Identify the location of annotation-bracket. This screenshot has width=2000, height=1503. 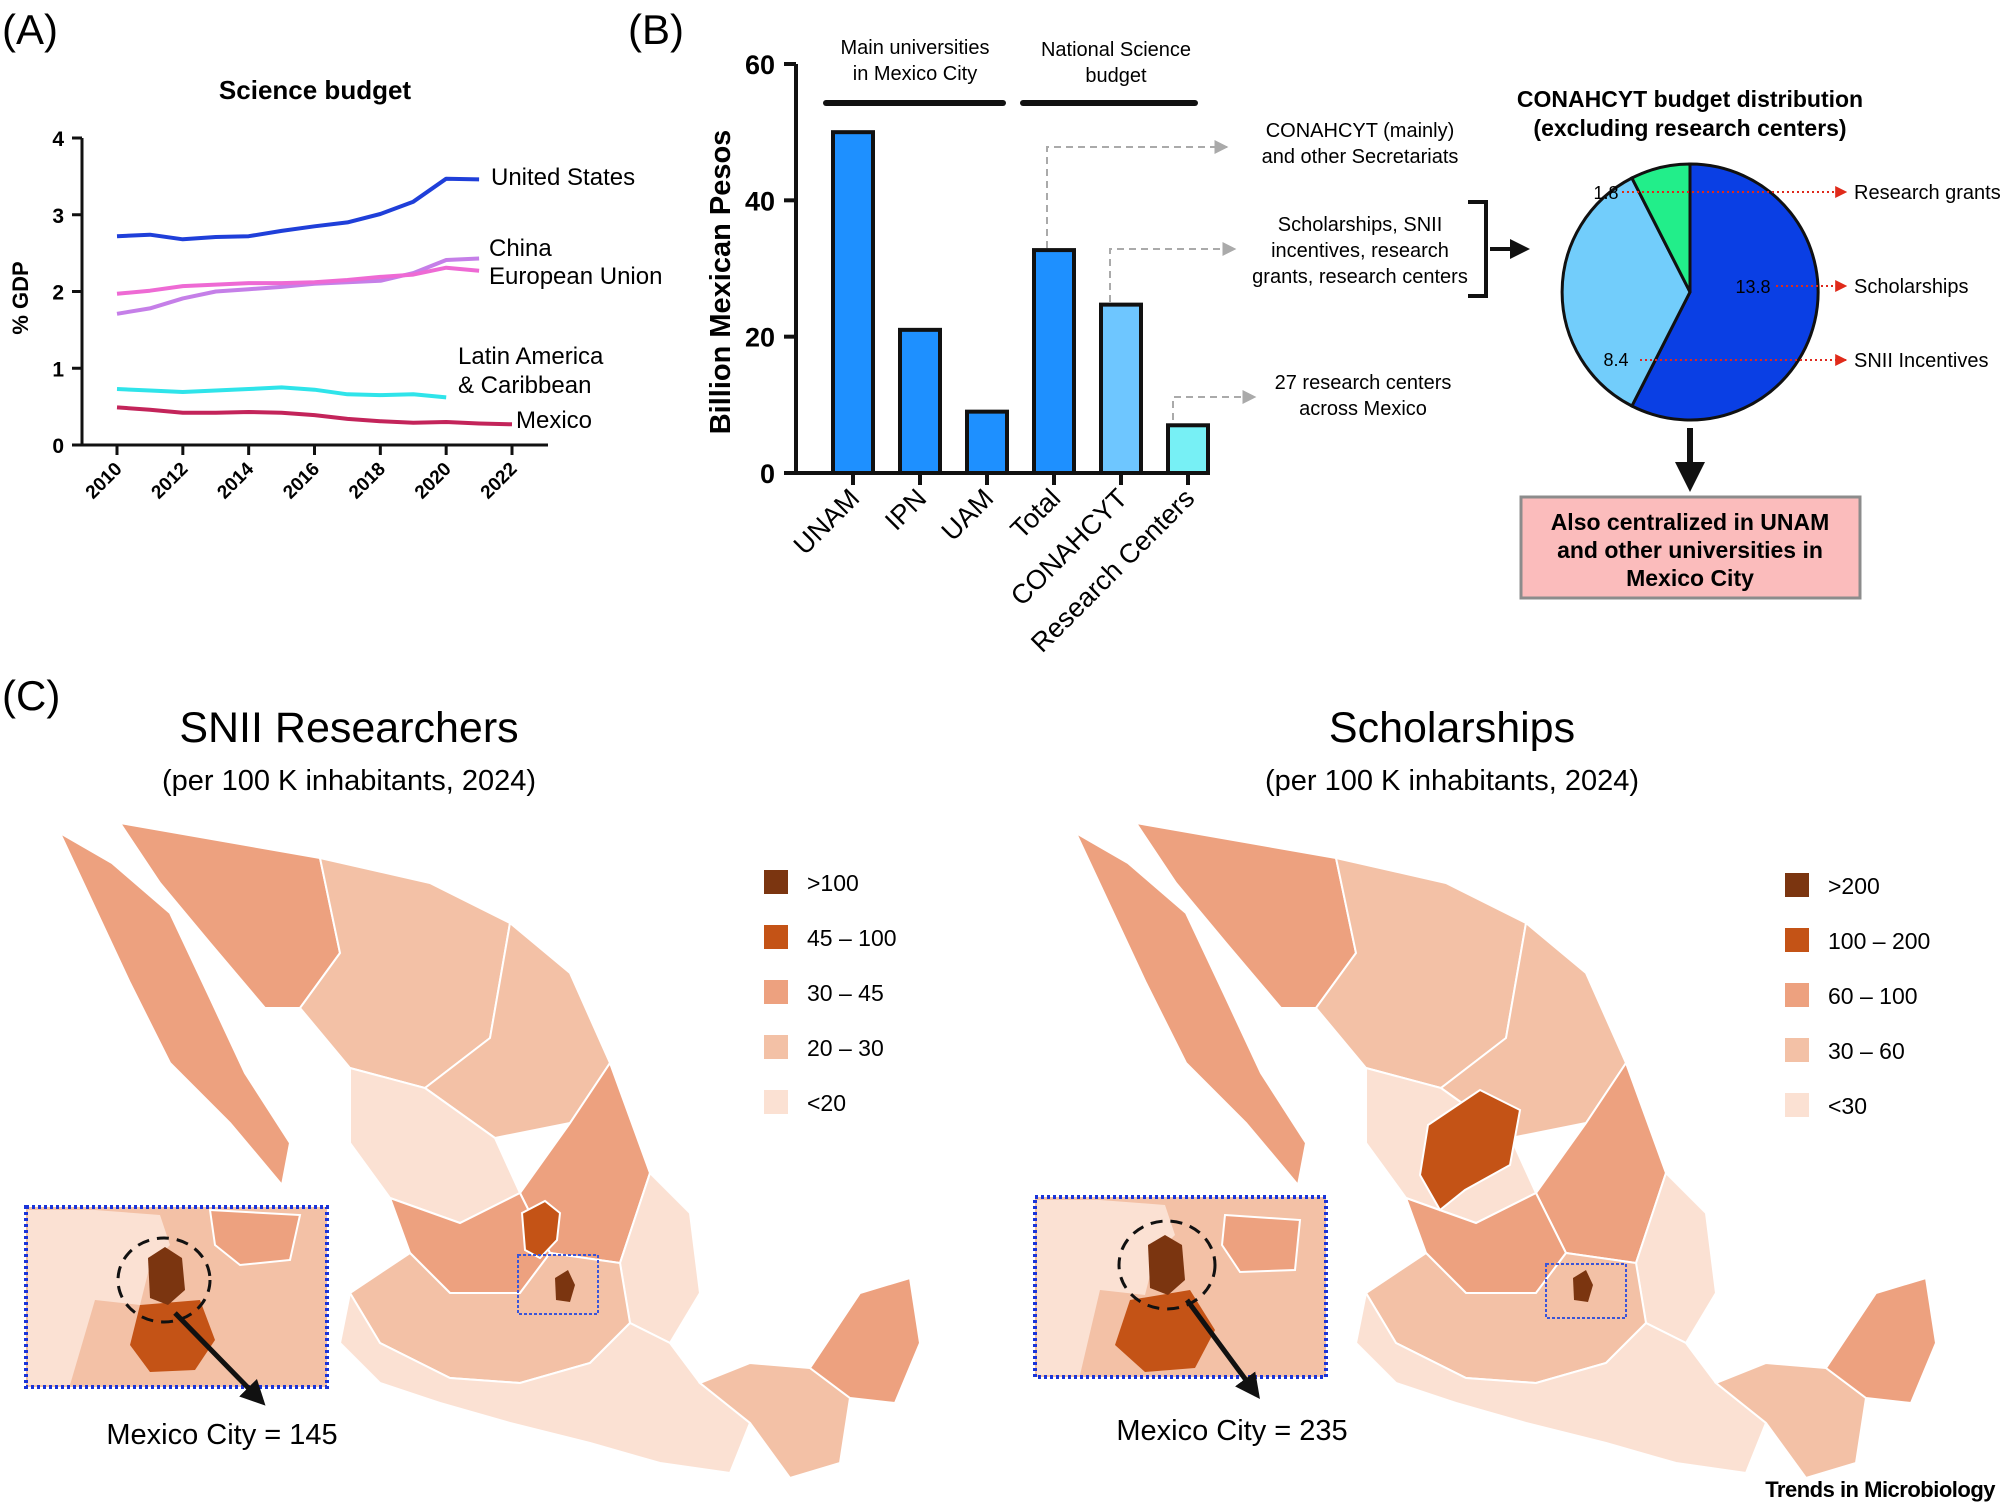
(1478, 249).